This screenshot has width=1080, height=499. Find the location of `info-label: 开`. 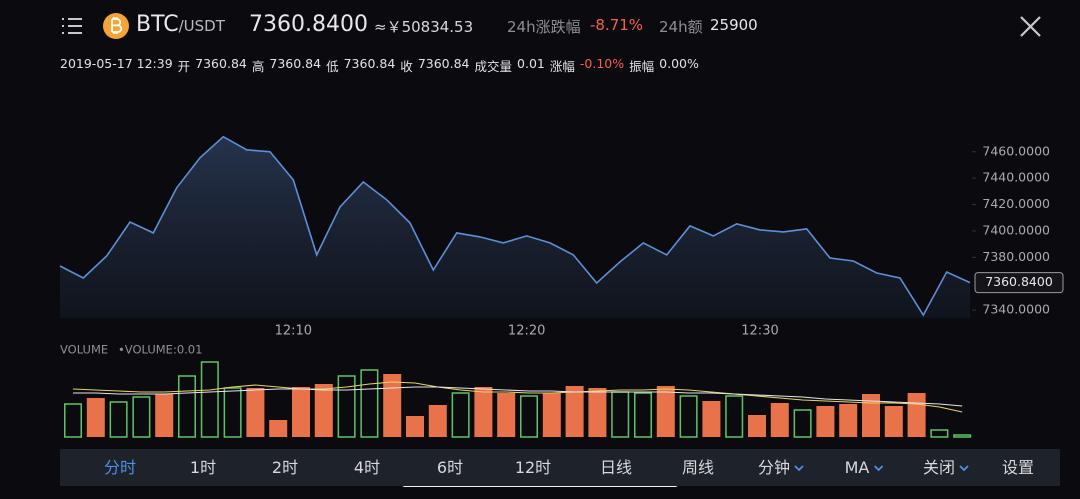

info-label: 开 is located at coordinates (184, 66).